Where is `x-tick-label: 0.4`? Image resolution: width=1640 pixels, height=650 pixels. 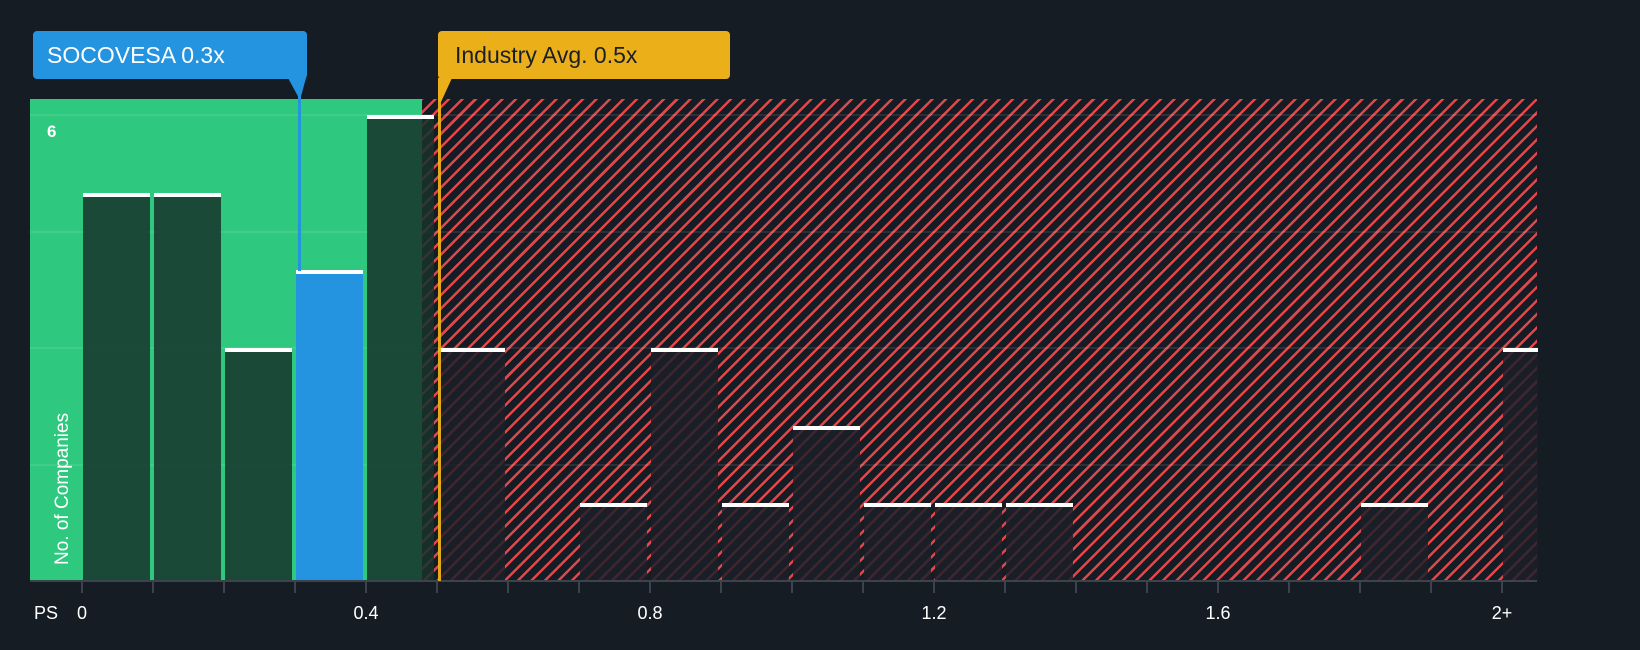 x-tick-label: 0.4 is located at coordinates (366, 613).